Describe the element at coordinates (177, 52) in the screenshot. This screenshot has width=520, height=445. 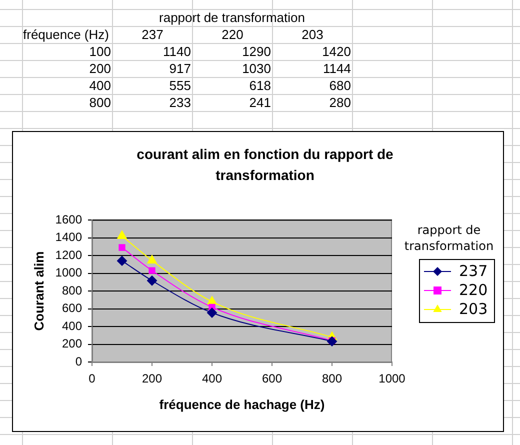
I see `data-label: 1140` at that location.